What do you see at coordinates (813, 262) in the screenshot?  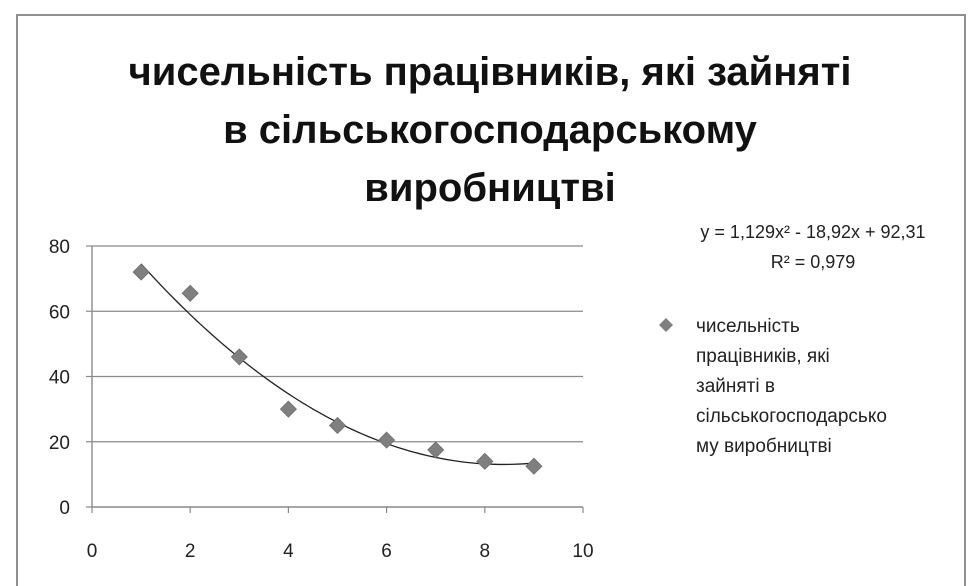 I see `r-squared-label: R² = 0,979` at bounding box center [813, 262].